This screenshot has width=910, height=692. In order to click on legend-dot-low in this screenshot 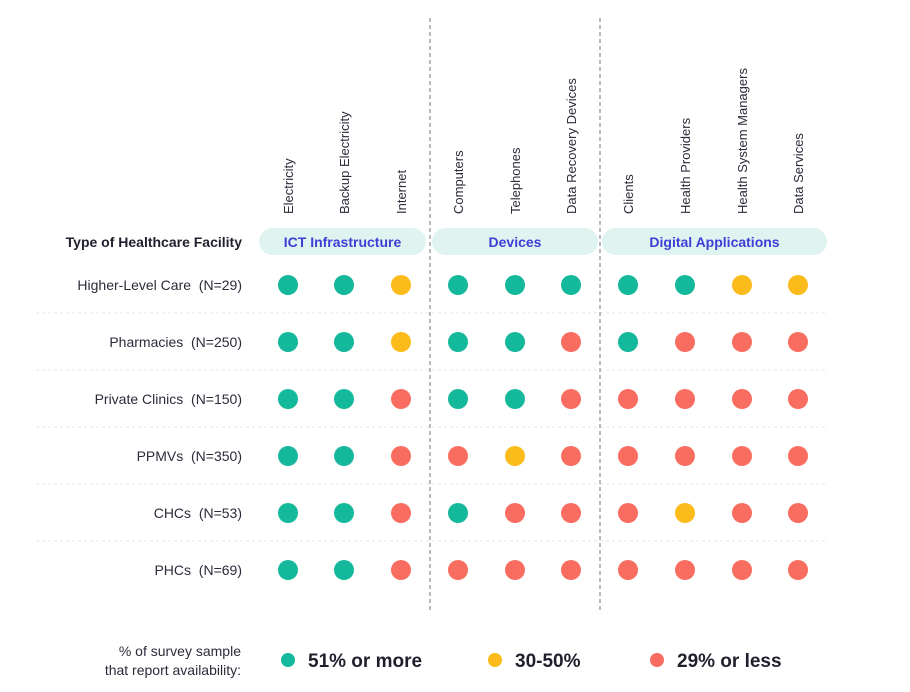, I will do `click(657, 660)`.